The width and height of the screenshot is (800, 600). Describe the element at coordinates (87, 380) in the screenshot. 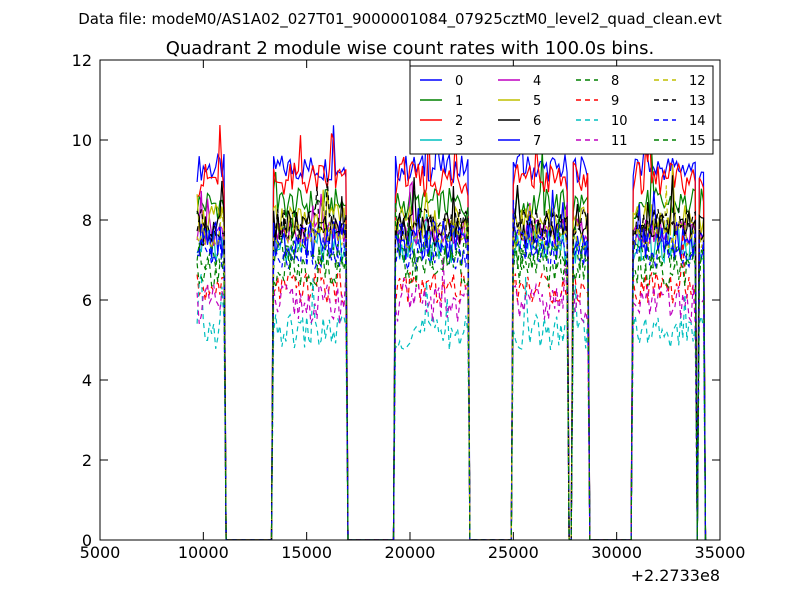

I see `y-tick-label: 4` at that location.